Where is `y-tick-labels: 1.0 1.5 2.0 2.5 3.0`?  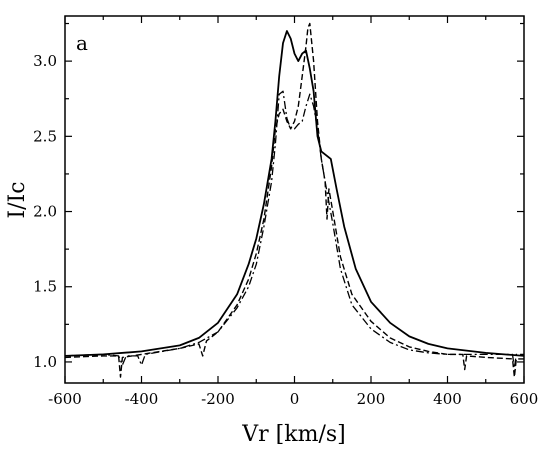
y-tick-labels: 1.0 1.5 2.0 2.5 3.0 is located at coordinates (45, 211).